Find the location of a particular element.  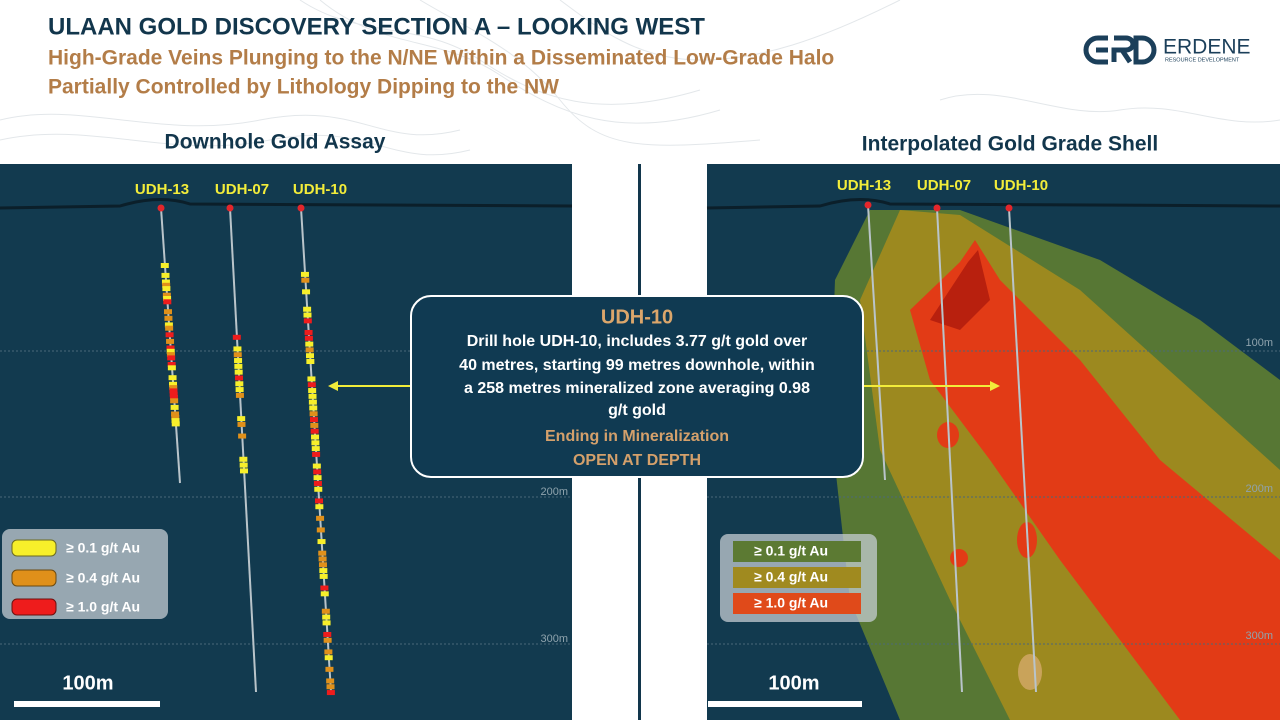

legend-label: ≥ 1.0 g/t Au is located at coordinates (103, 607).